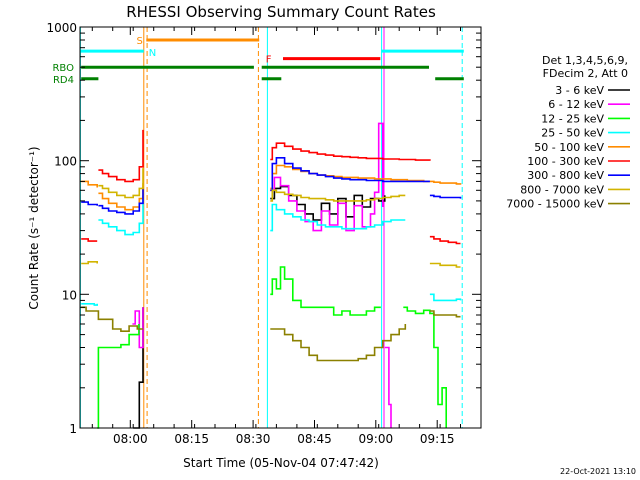 The image size is (640, 480). Describe the element at coordinates (585, 73) in the screenshot. I see `legend-header-line-2: FDecim 2, Att 0` at that location.